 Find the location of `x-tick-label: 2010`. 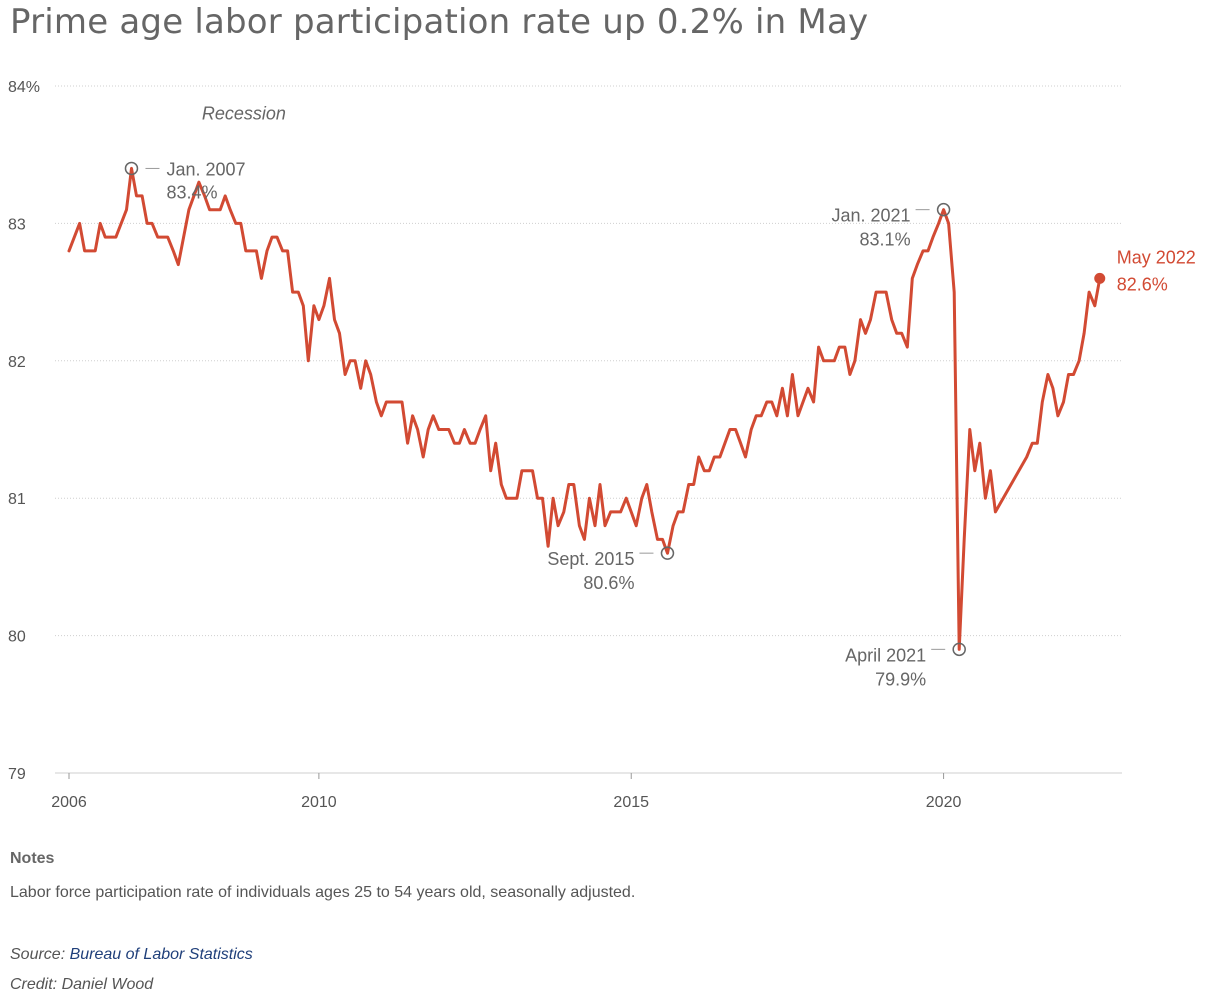

x-tick-label: 2010 is located at coordinates (319, 802).